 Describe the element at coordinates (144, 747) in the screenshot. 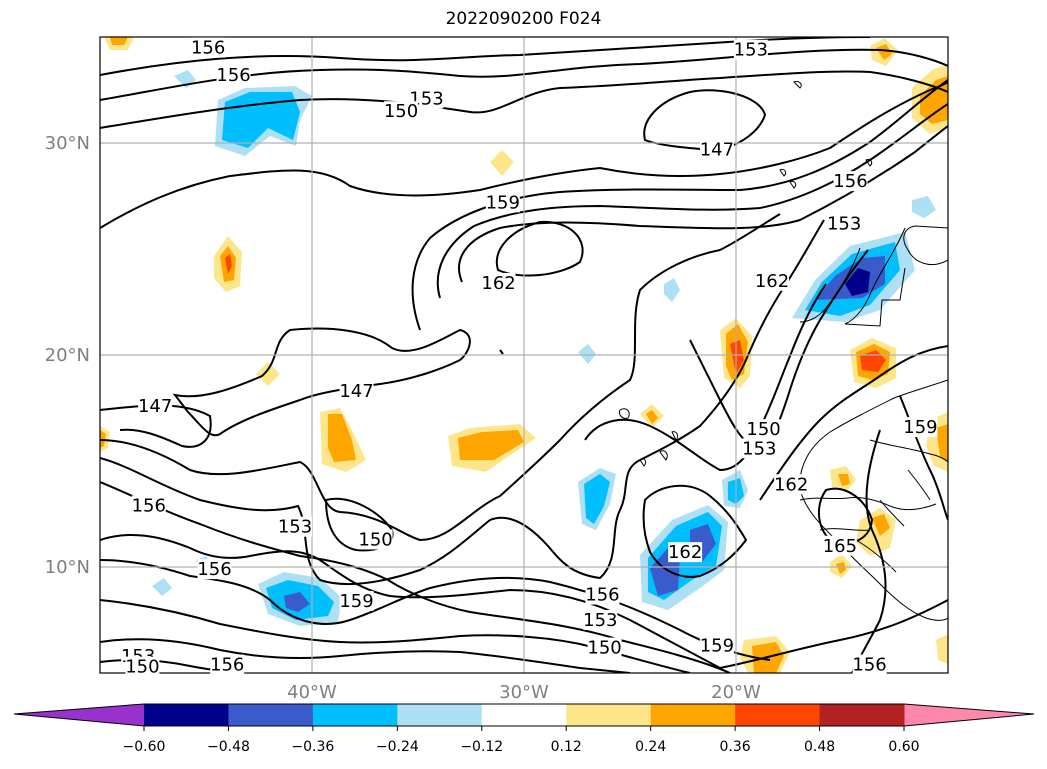

I see `colorbar-tick-label: −0.60` at that location.